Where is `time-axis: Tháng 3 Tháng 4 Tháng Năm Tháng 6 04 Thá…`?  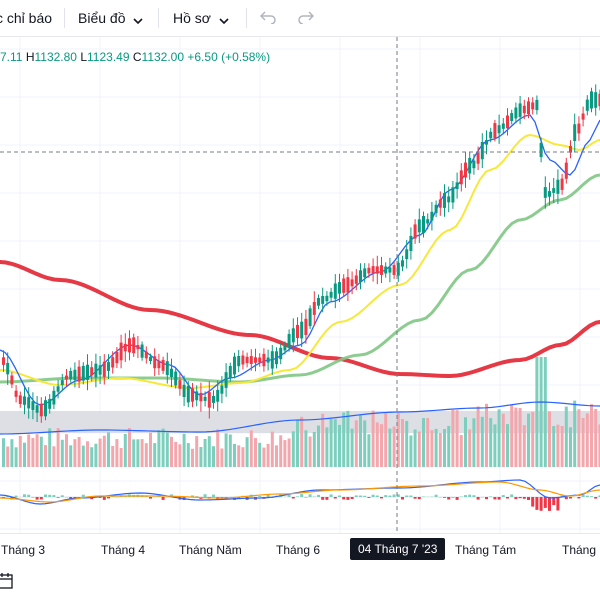
time-axis: Tháng 3 Tháng 4 Tháng Năm Tháng 6 04 Thá… is located at coordinates (300, 550).